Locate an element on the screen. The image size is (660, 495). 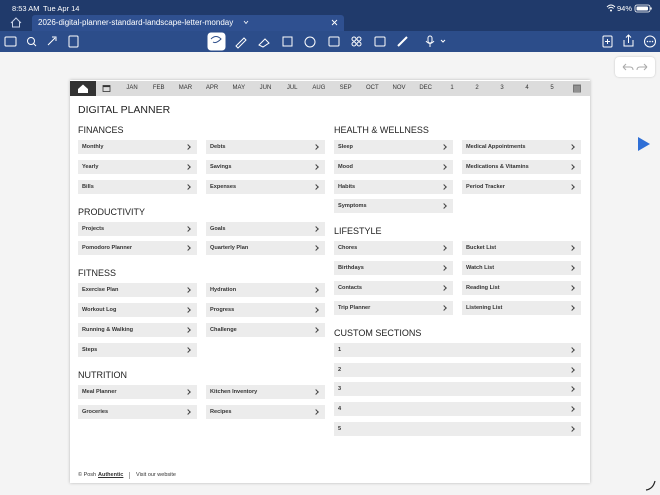
button-label: Exercise Plan is located at coordinates (100, 290).